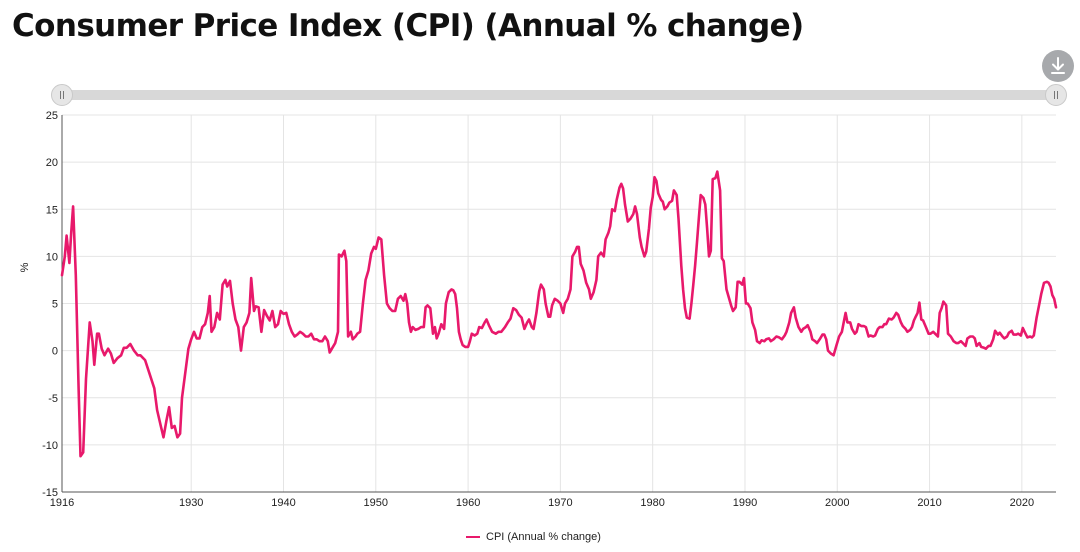 The width and height of the screenshot is (1080, 552). I want to click on download-button, so click(1058, 66).